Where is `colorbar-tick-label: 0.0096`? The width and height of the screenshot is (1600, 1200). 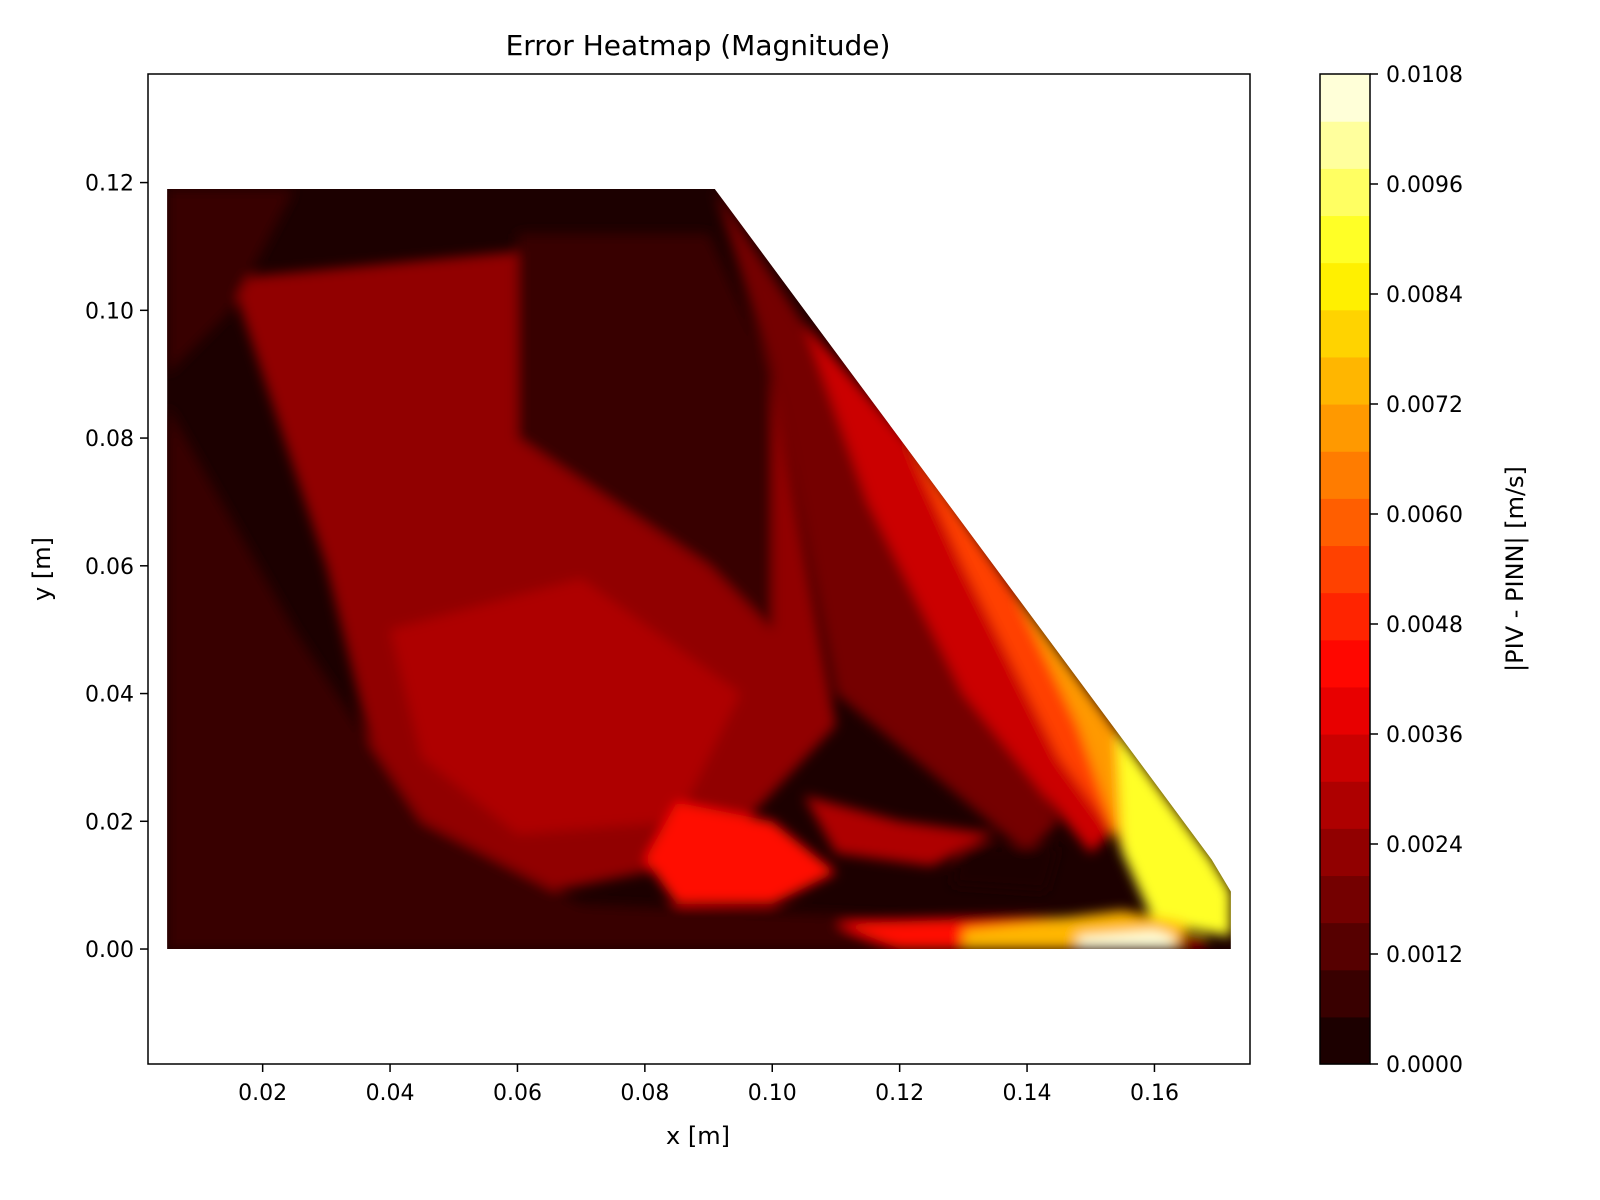 colorbar-tick-label: 0.0096 is located at coordinates (1424, 185).